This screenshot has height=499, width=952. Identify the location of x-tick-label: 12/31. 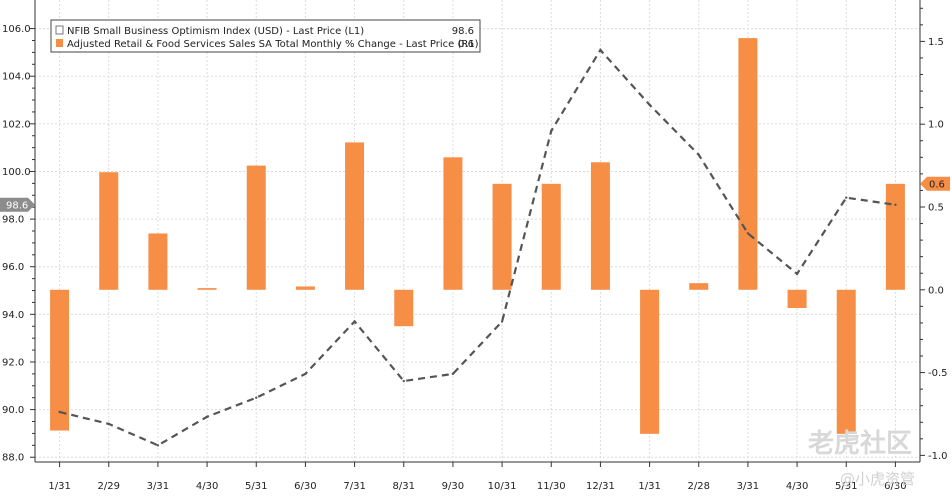
(600, 486).